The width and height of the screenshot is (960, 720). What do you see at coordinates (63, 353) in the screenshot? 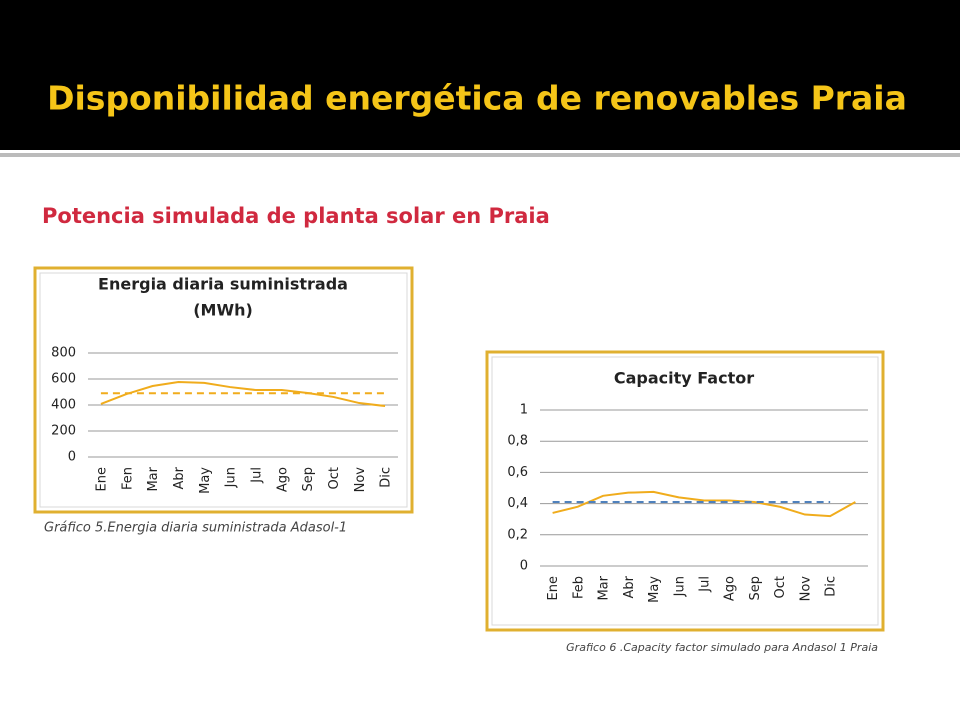
I see `y-tick-label: 800` at bounding box center [63, 353].